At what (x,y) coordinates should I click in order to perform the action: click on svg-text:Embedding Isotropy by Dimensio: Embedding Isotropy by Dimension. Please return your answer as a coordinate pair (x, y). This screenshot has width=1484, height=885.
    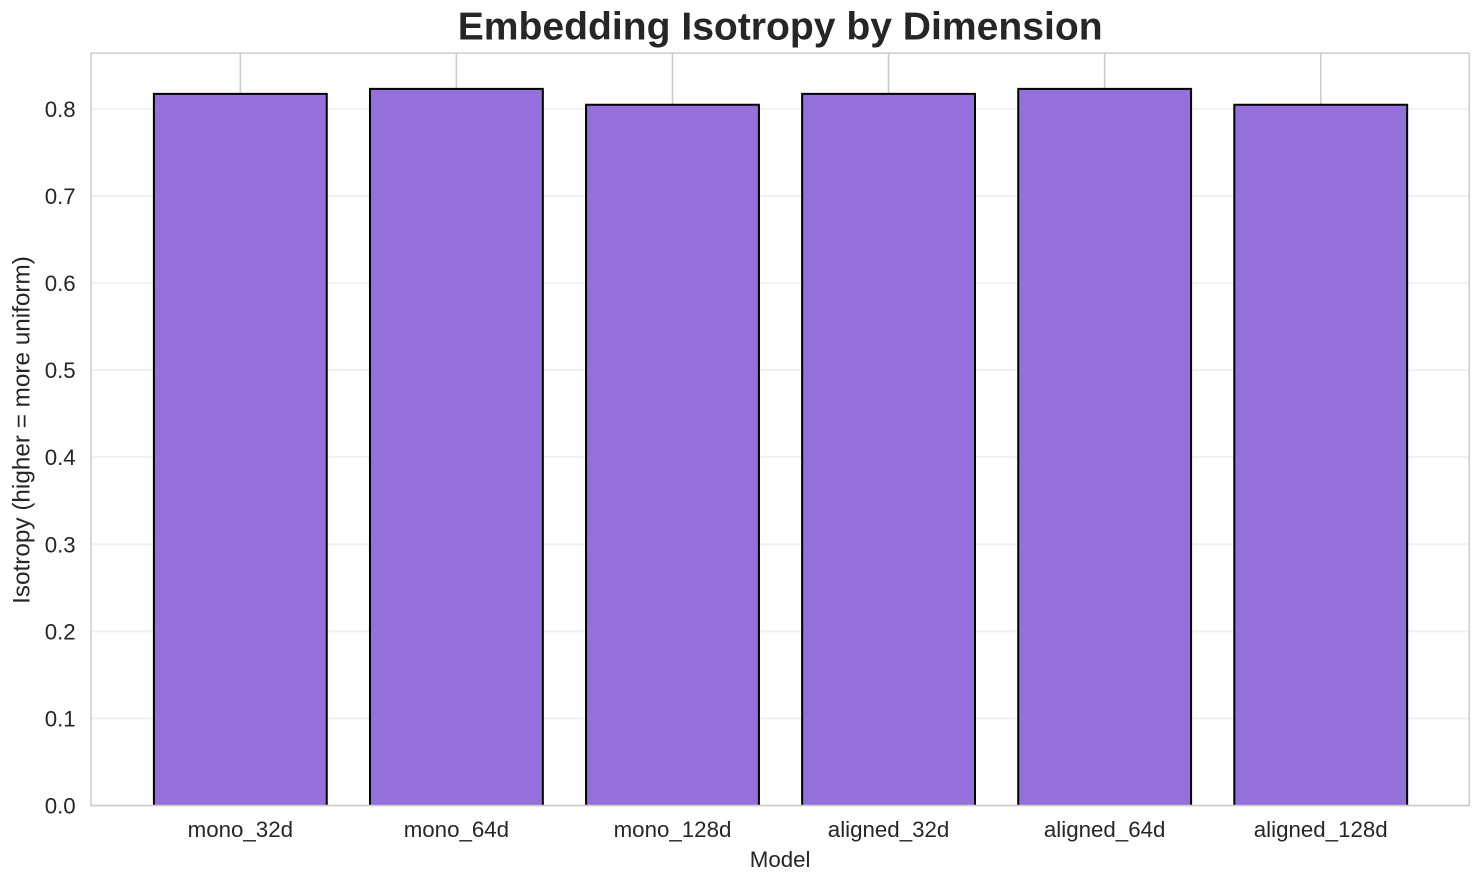
    Looking at the image, I should click on (780, 27).